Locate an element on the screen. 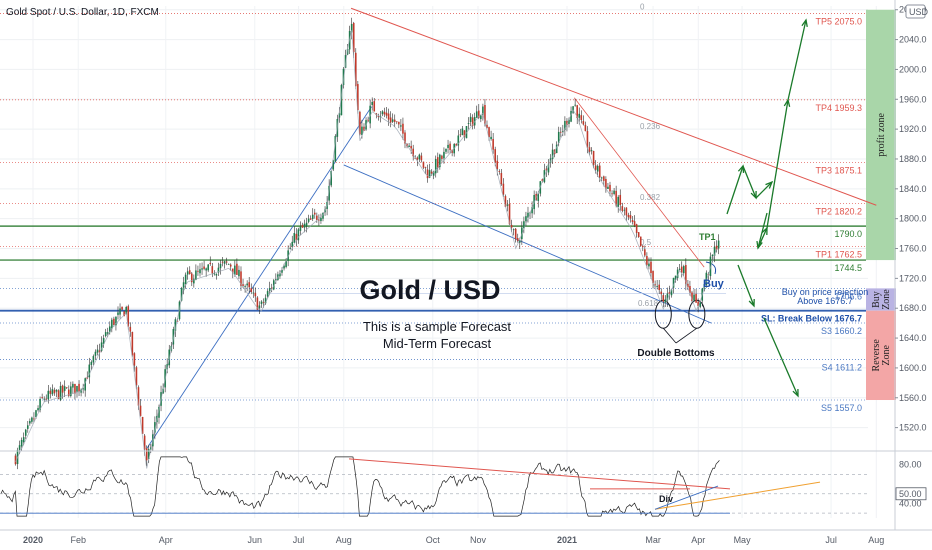 This screenshot has height=550, width=932. time-tick-label: Apr is located at coordinates (698, 540).